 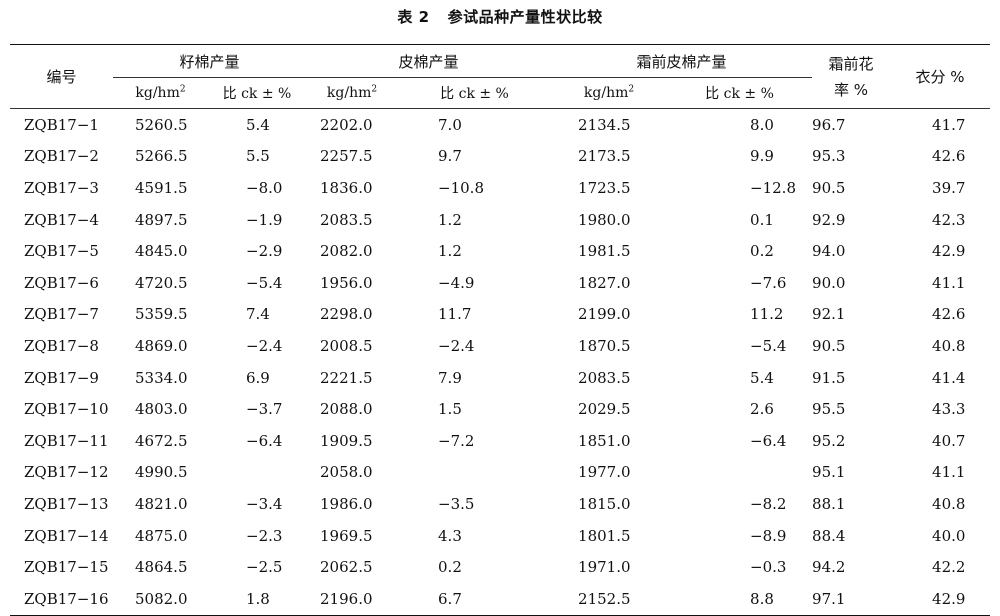 What do you see at coordinates (61, 599) in the screenshot?
I see `variety-id-cell: ZQB17−16` at bounding box center [61, 599].